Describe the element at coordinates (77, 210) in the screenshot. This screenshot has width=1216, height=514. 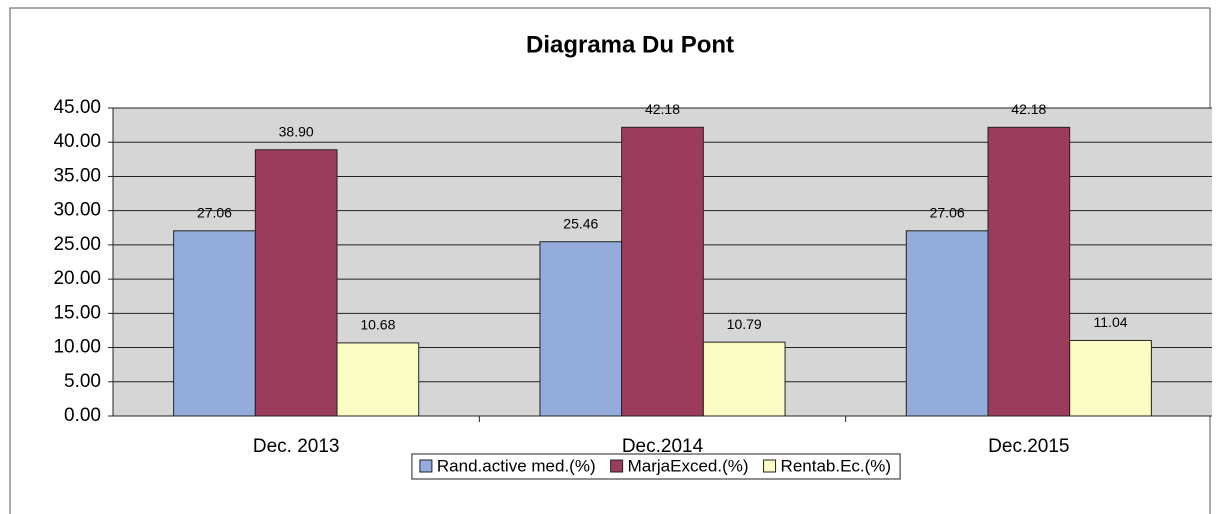
I see `y-tick-label: 30.00` at that location.